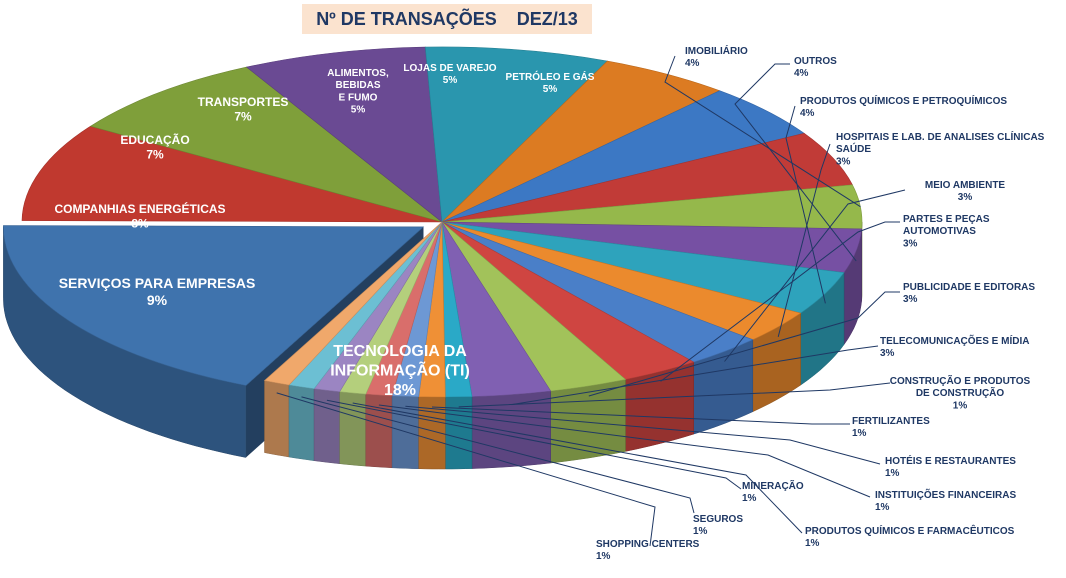 This screenshot has height=578, width=1066. I want to click on label-publicidade-e-editoras: PUBLICIDADE E EDITORAS 3%, so click(969, 293).